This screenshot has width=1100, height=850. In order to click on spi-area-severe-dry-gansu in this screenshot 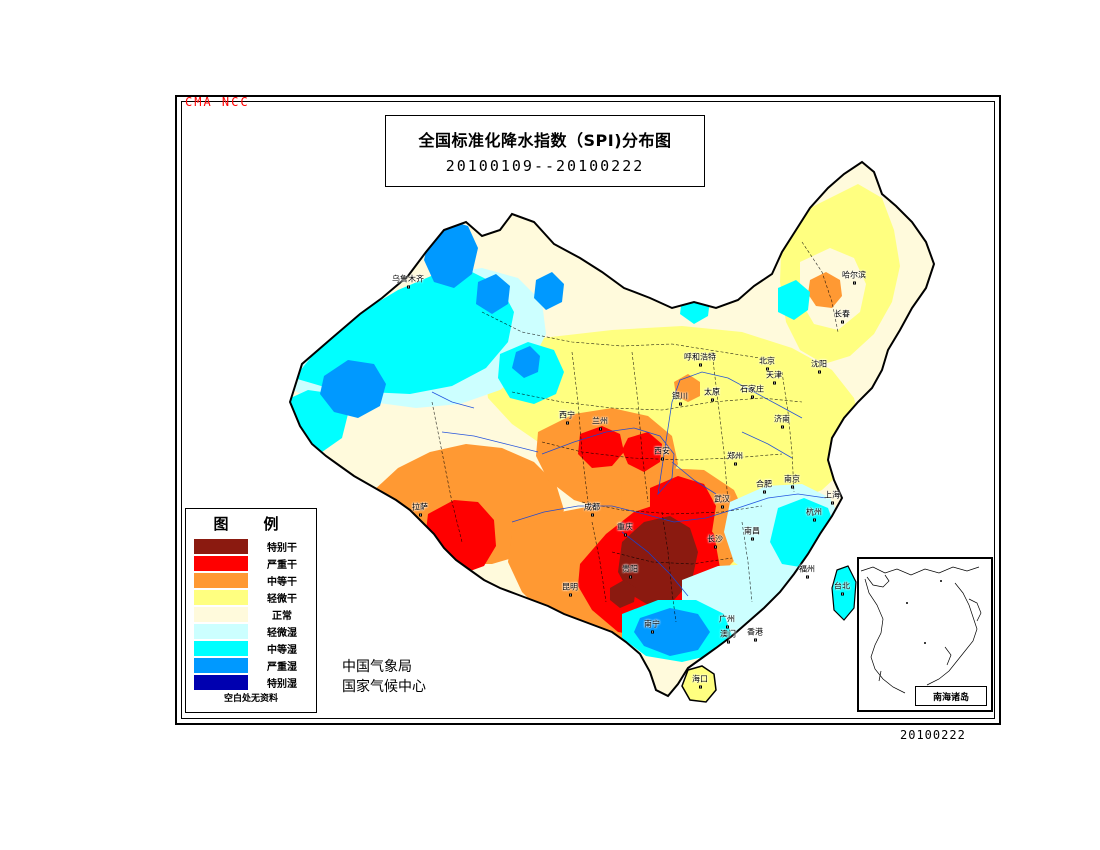, I will do `click(601, 447)`.